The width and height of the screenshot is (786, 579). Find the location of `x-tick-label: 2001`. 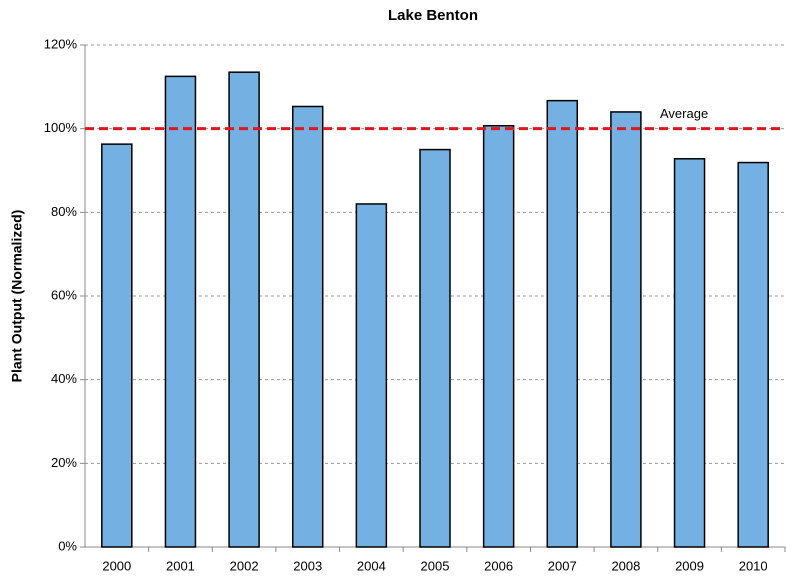

x-tick-label: 2001 is located at coordinates (180, 565).